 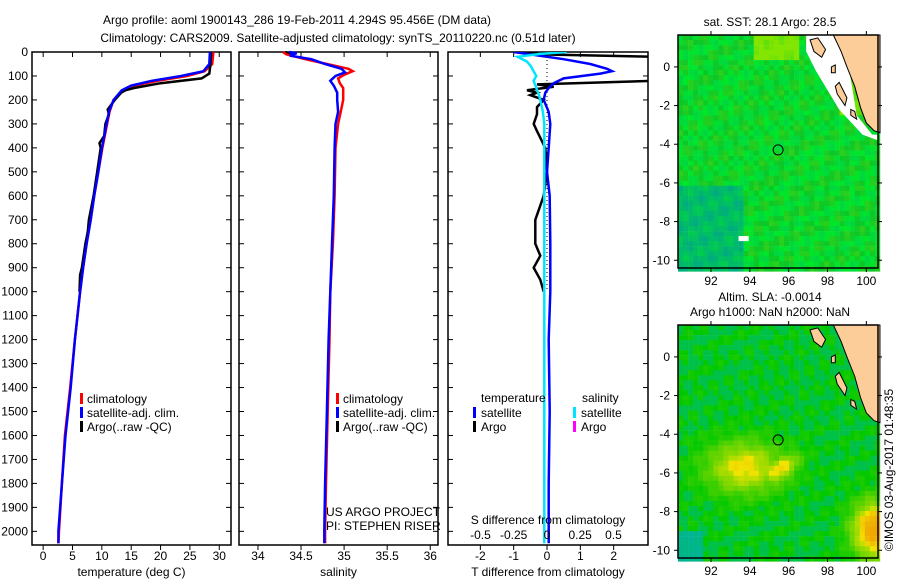 What do you see at coordinates (613, 556) in the screenshot?
I see `x-tick-label: 2` at bounding box center [613, 556].